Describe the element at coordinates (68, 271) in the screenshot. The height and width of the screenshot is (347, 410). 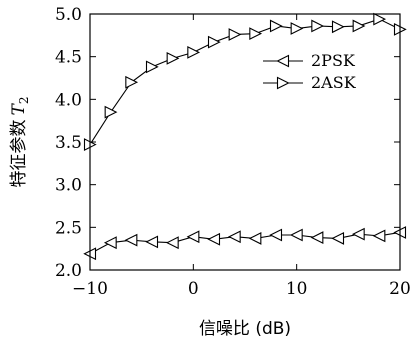
I see `y-tick-label: 2.0` at that location.